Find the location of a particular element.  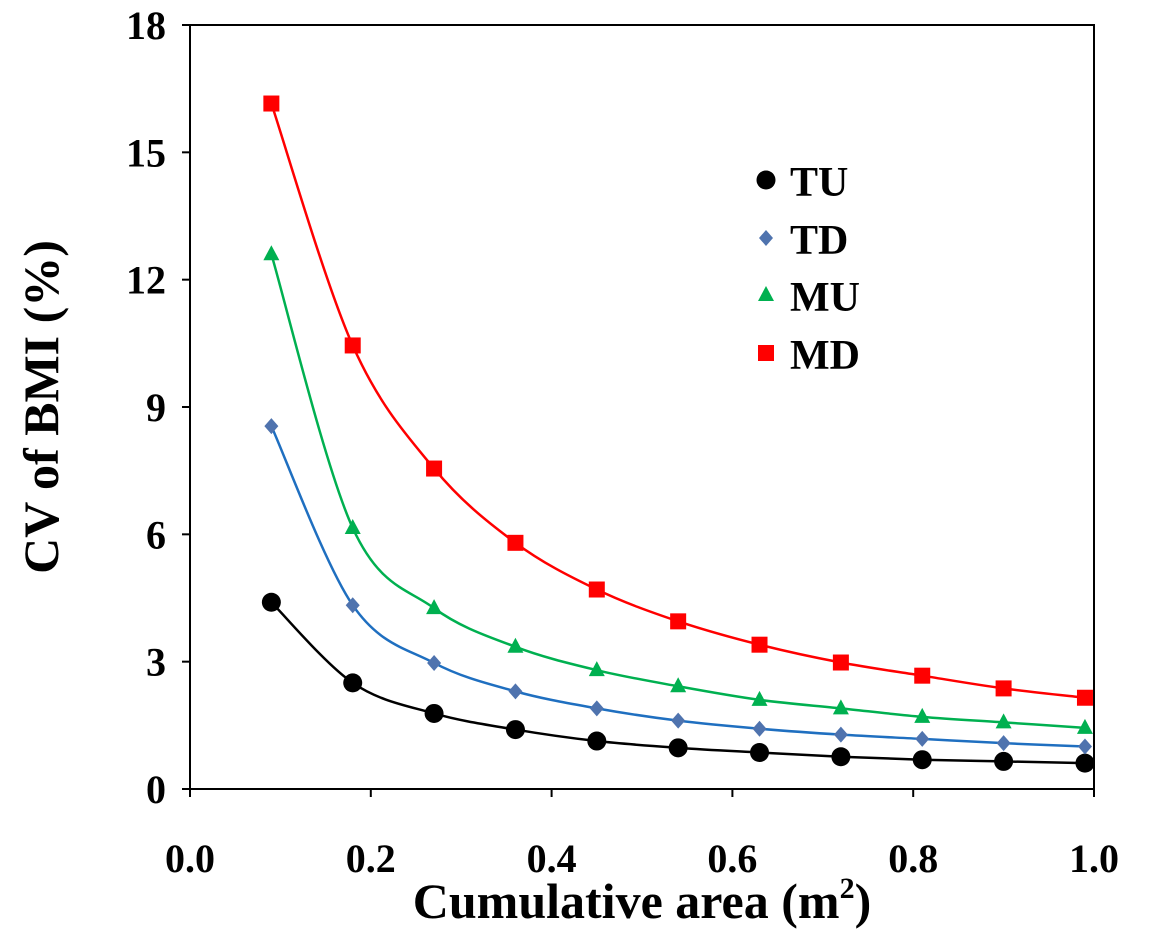

x-tick-label: 1.0 is located at coordinates (1094, 858).